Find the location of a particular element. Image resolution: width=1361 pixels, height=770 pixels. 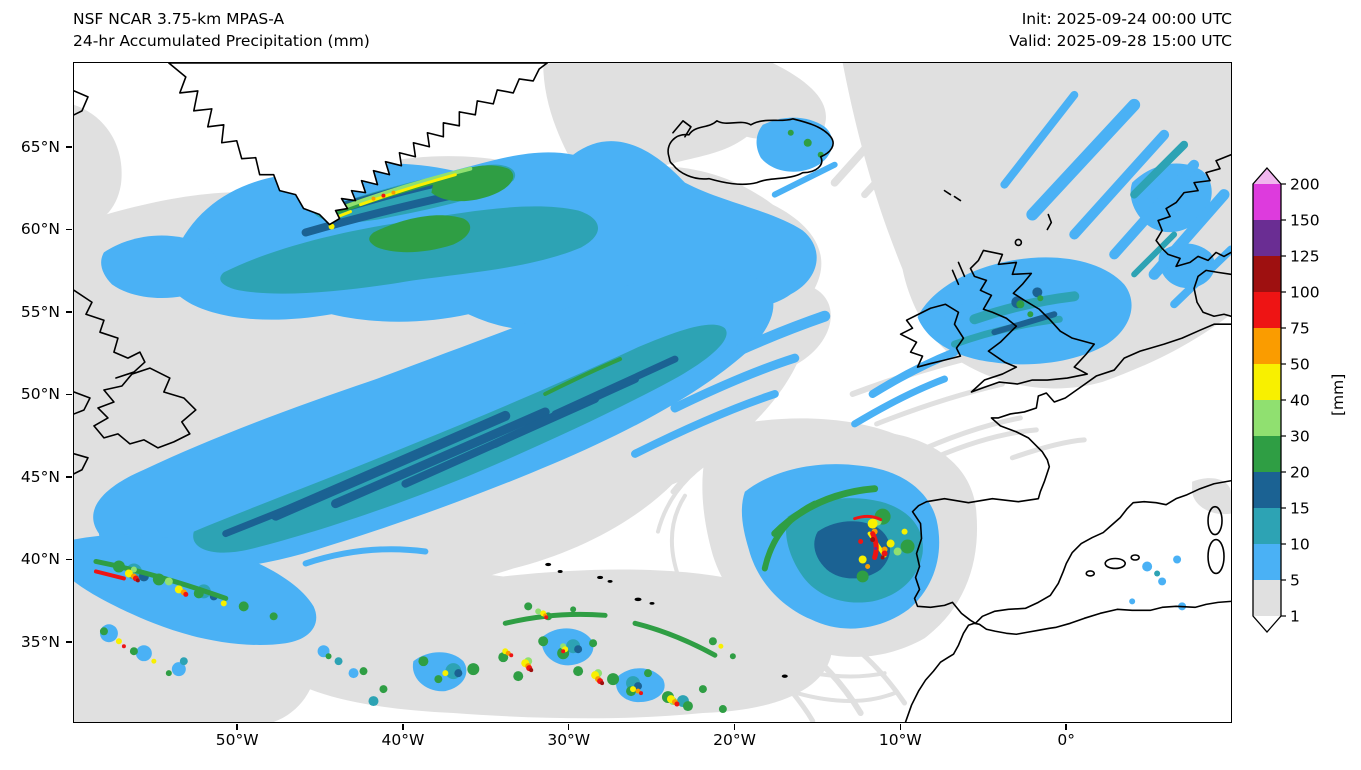

colorbar-tick-label: 200 is located at coordinates (1305, 185).